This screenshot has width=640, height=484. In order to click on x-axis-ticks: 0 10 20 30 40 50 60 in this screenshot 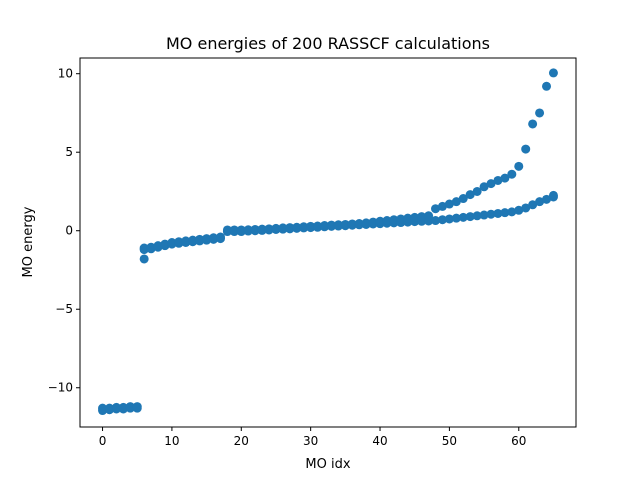, I will do `click(312, 437)`.